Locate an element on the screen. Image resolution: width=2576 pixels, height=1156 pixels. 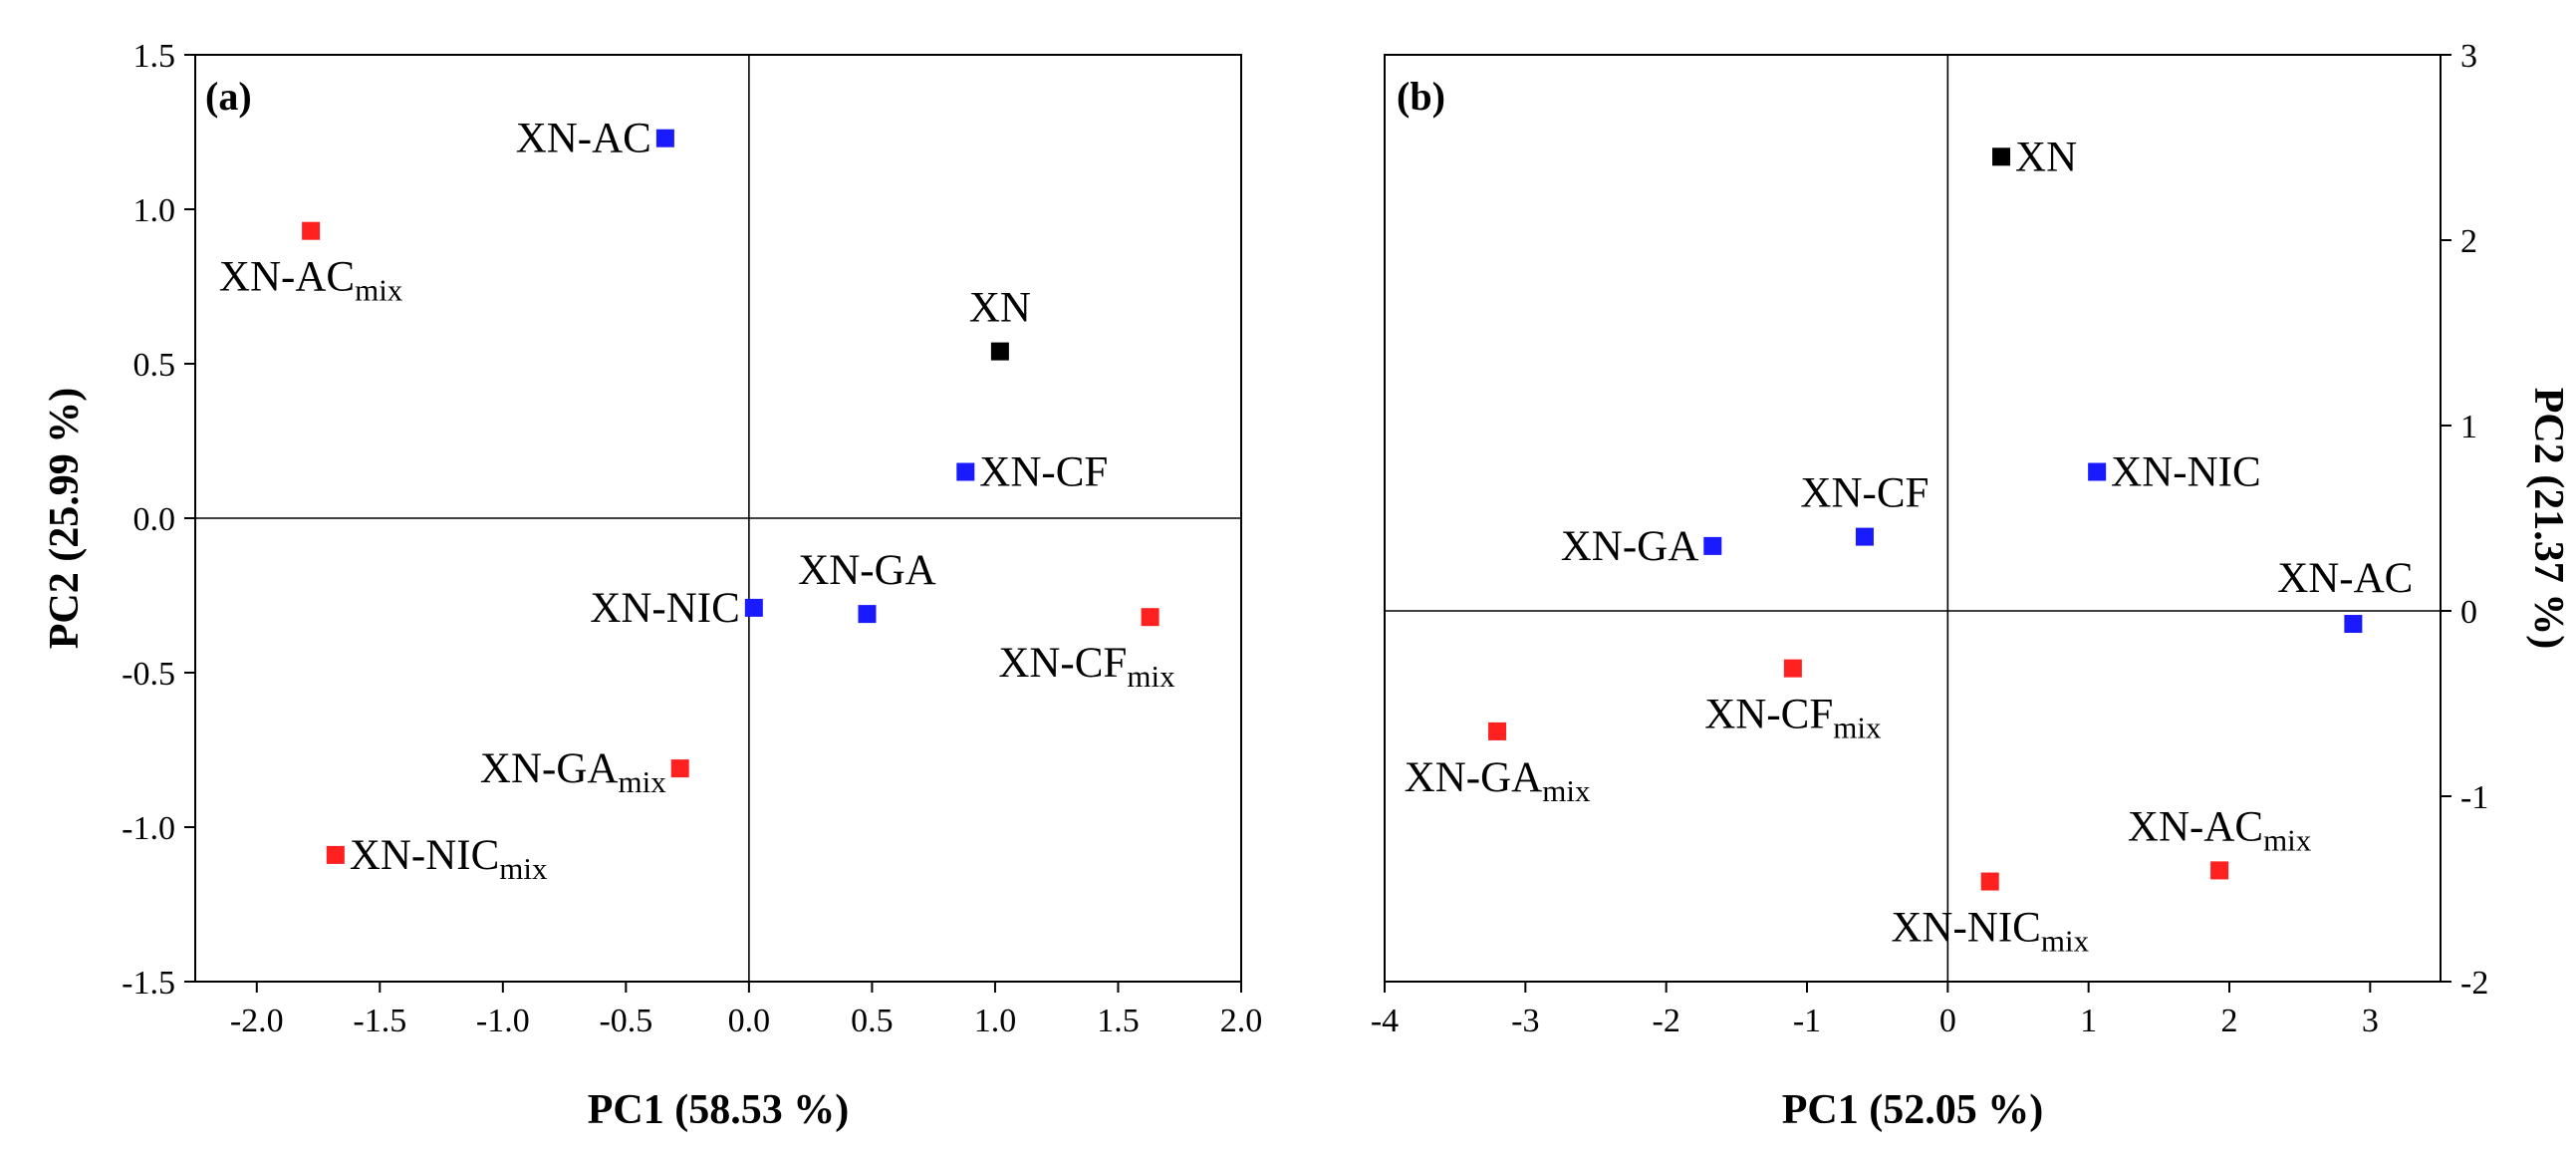
x-tick-label: -4 is located at coordinates (1385, 1021).